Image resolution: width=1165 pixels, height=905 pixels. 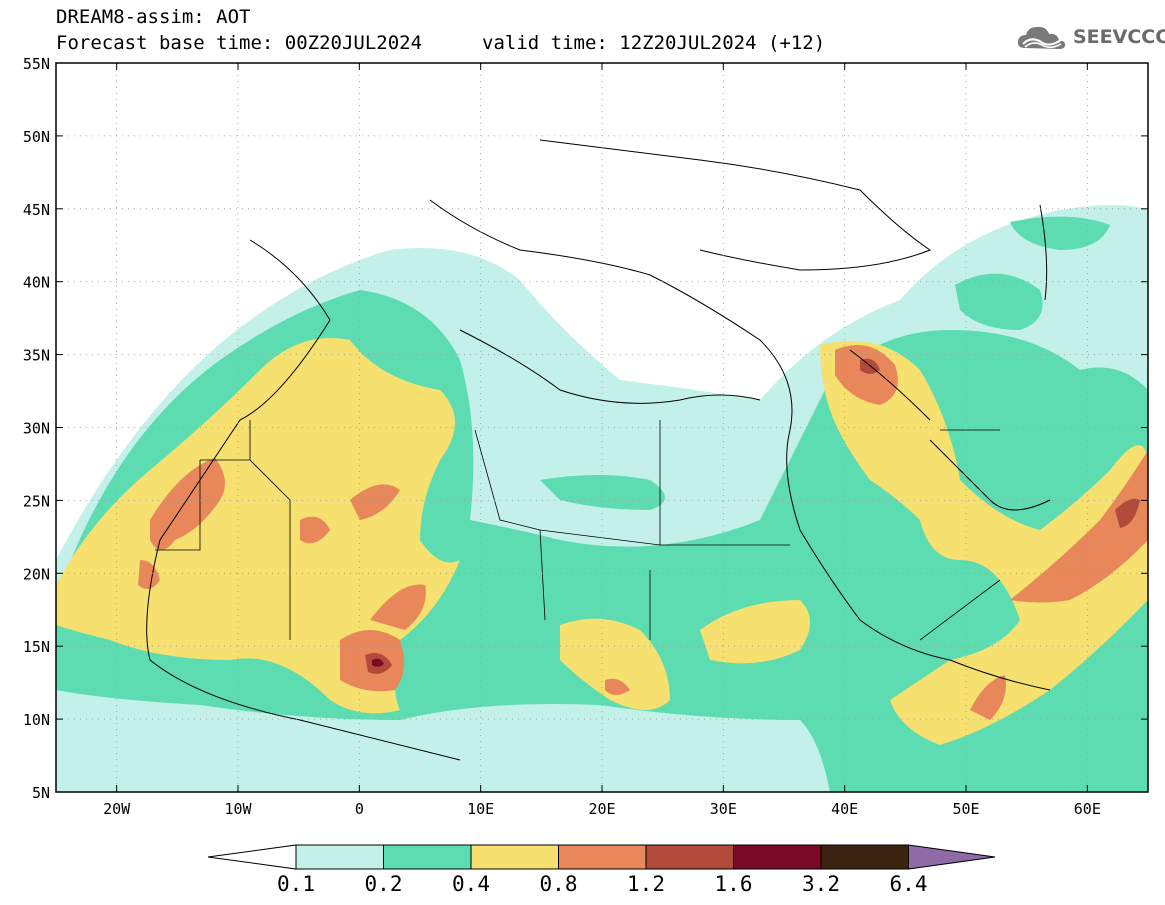 What do you see at coordinates (1119, 37) in the screenshot?
I see `logo-text: SEEVCCC` at bounding box center [1119, 37].